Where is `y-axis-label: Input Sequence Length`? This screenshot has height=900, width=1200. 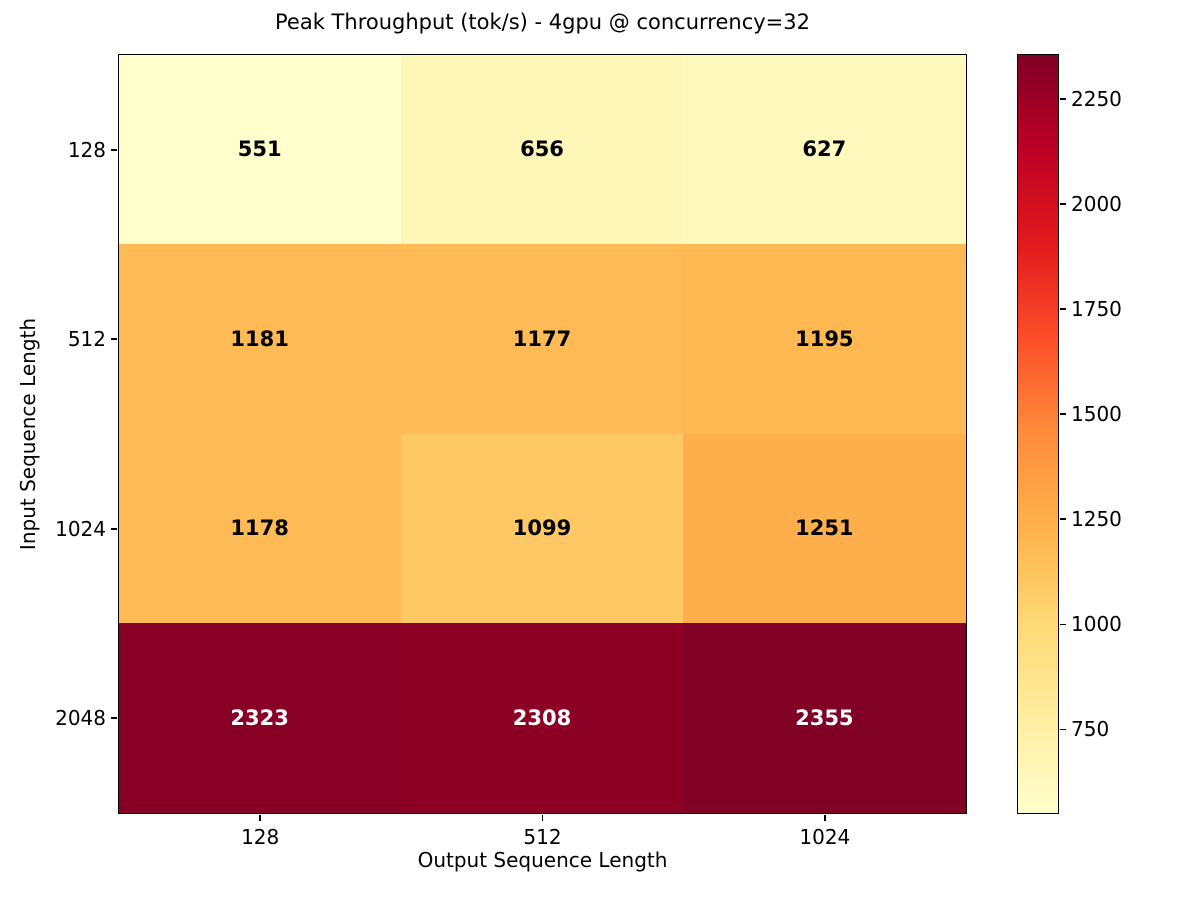
y-axis-label: Input Sequence Length is located at coordinates (28, 434).